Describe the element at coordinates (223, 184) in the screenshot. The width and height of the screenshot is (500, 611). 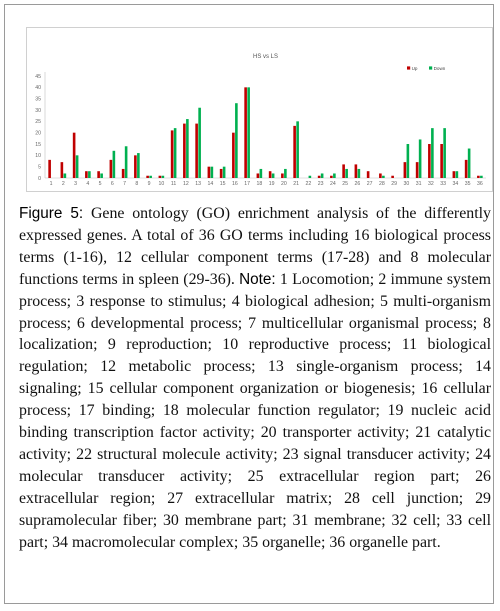
I see `x-tick-label: 15` at that location.